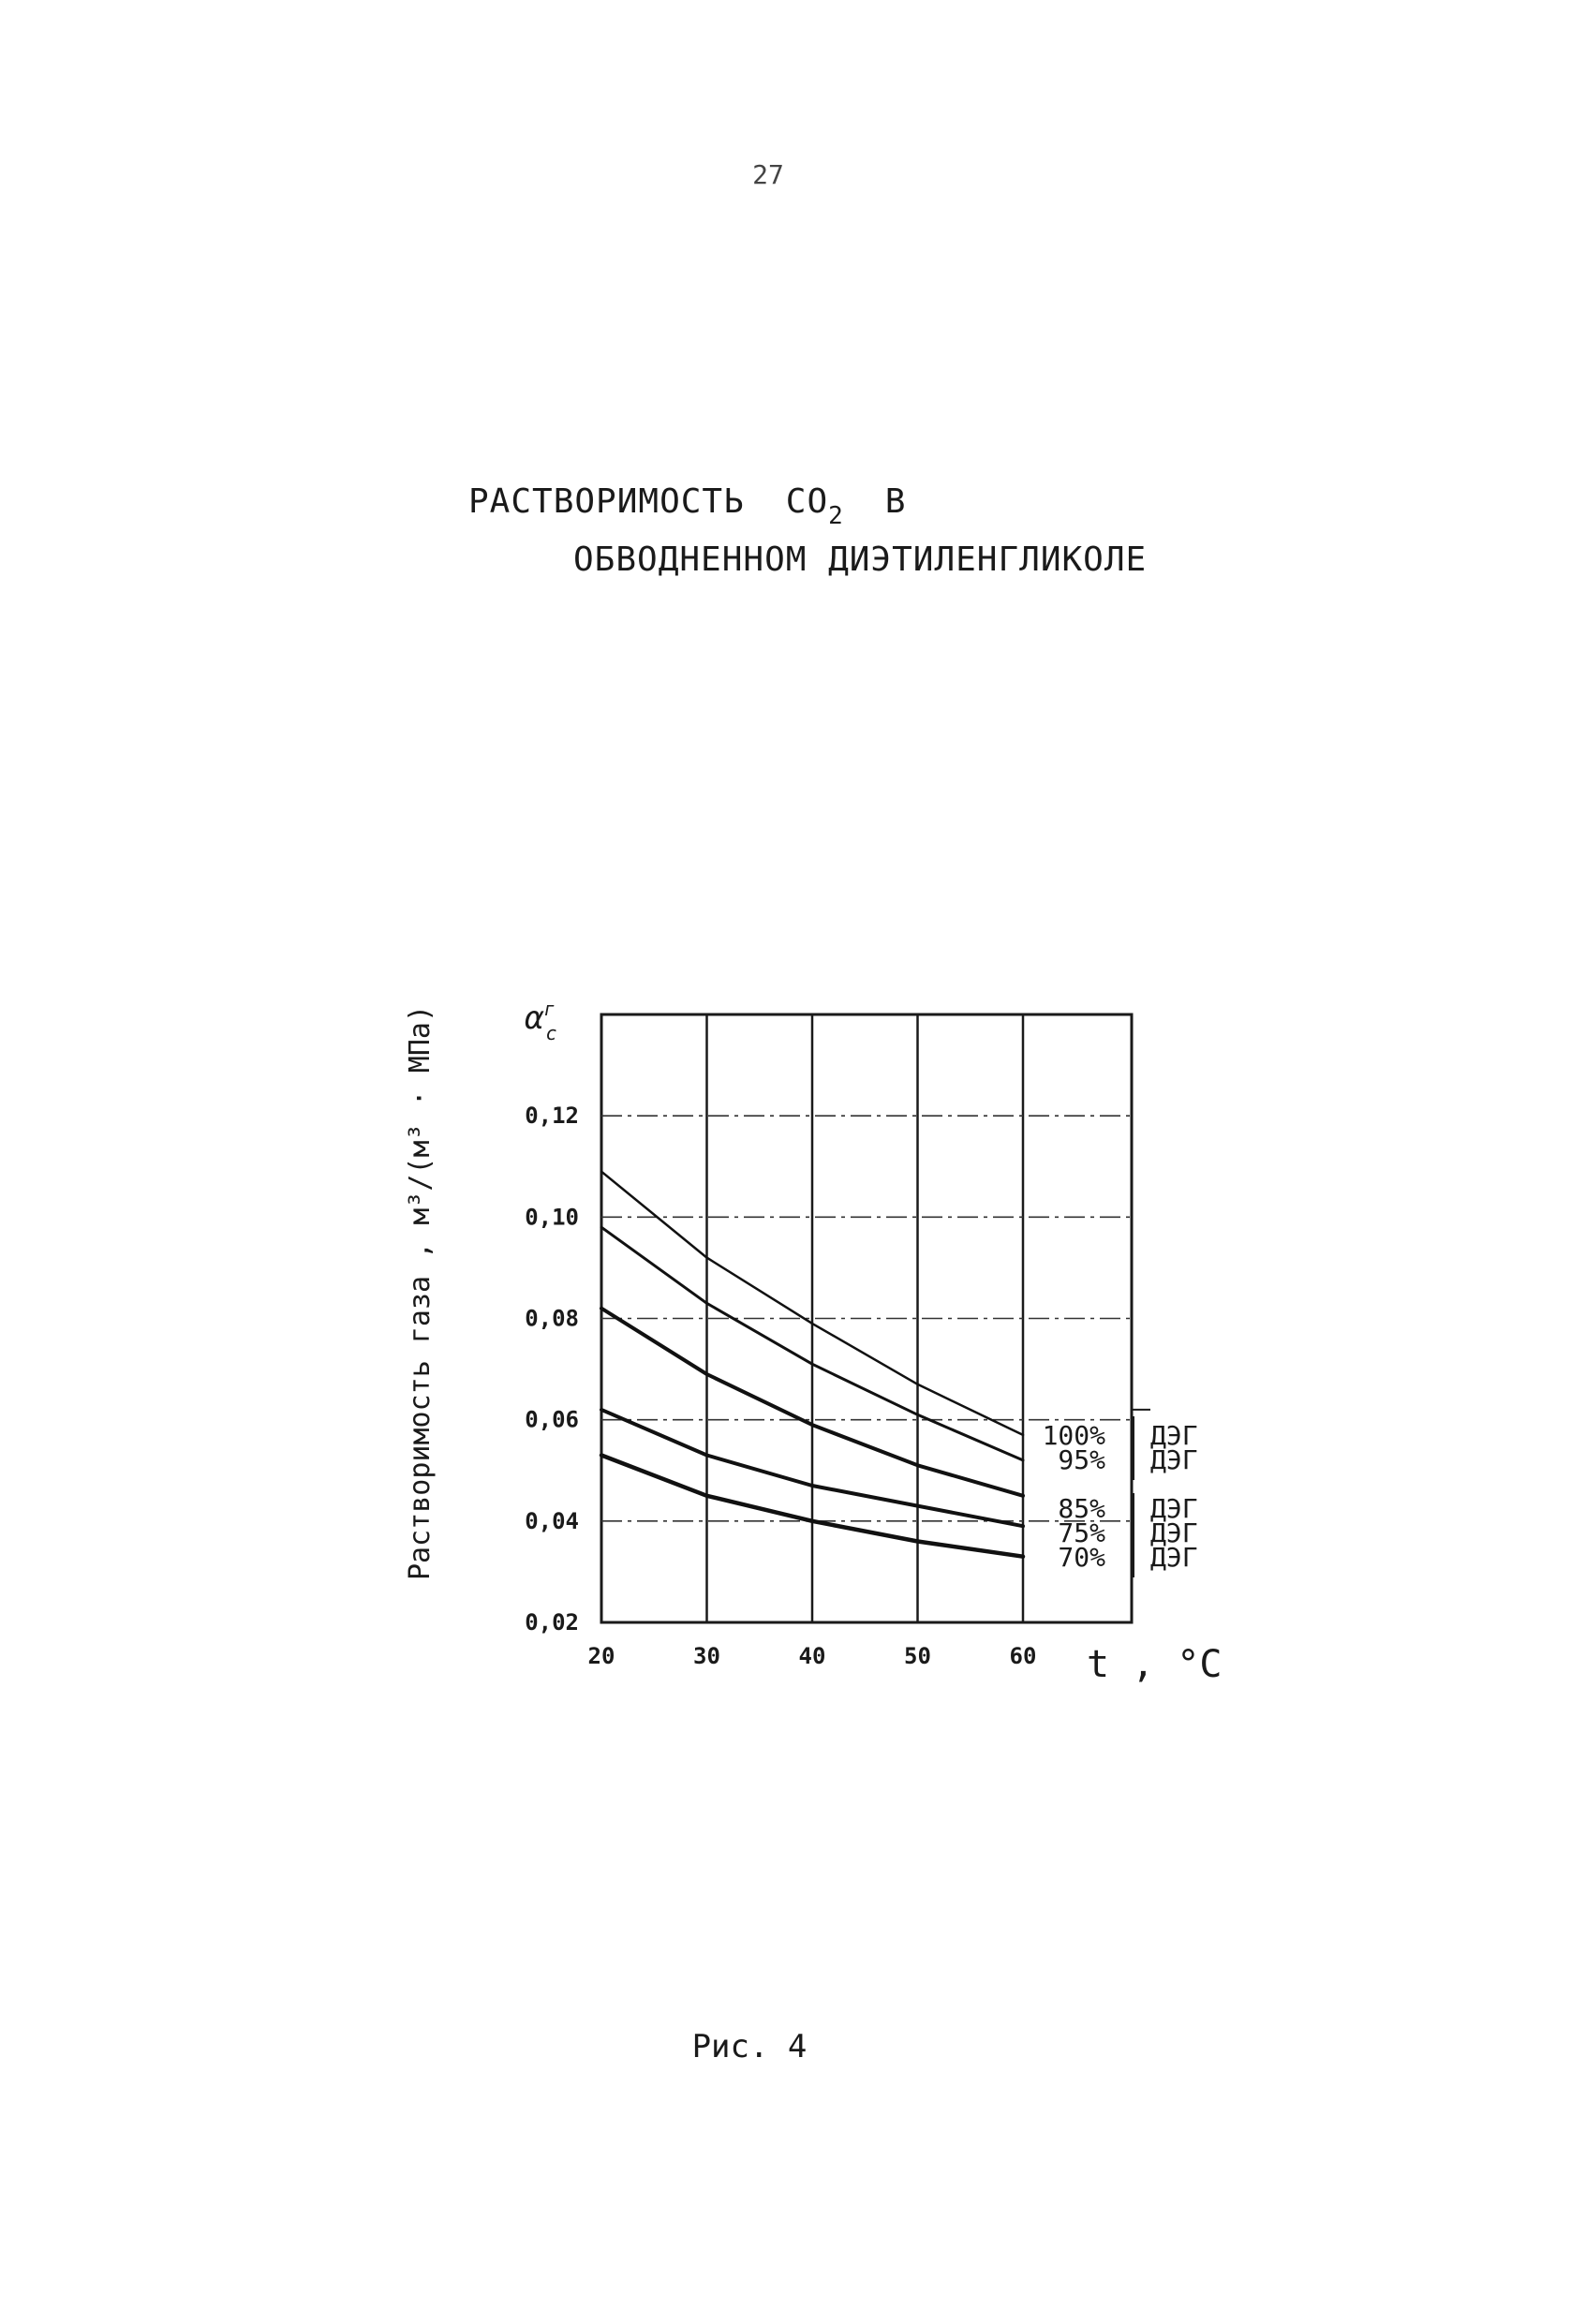 Image resolution: width=1571 pixels, height=2324 pixels. Describe the element at coordinates (606, 501) in the screenshot. I see `title-prefix: РАСТВОРИМОСТЬ` at that location.